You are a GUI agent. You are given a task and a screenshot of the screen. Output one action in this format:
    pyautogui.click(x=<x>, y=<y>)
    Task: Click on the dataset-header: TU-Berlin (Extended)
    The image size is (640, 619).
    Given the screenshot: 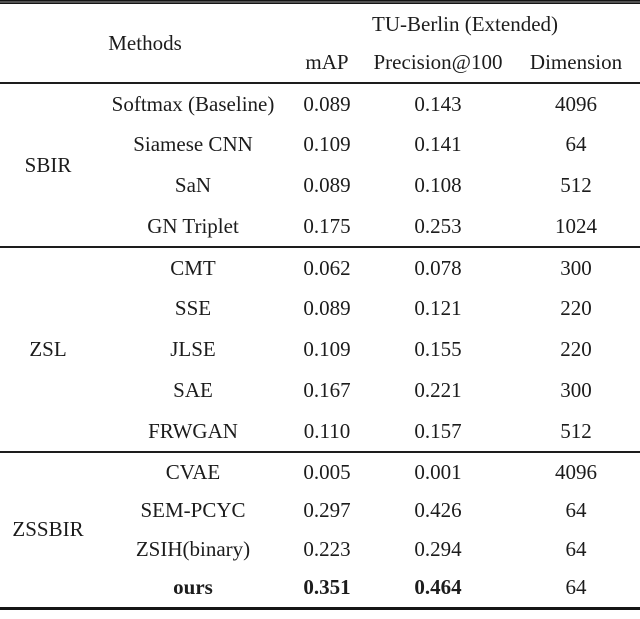 What is the action you would take?
    pyautogui.click(x=465, y=23)
    